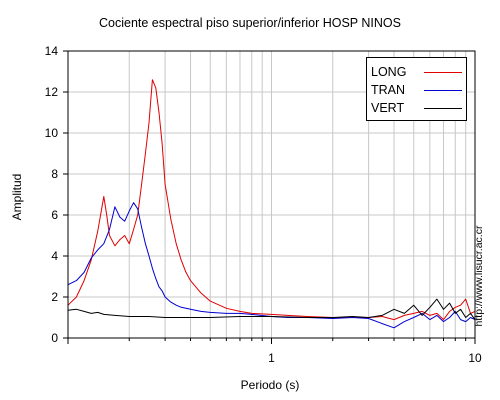 The width and height of the screenshot is (500, 400). I want to click on legend-item-tran: TRAN, so click(418, 90).